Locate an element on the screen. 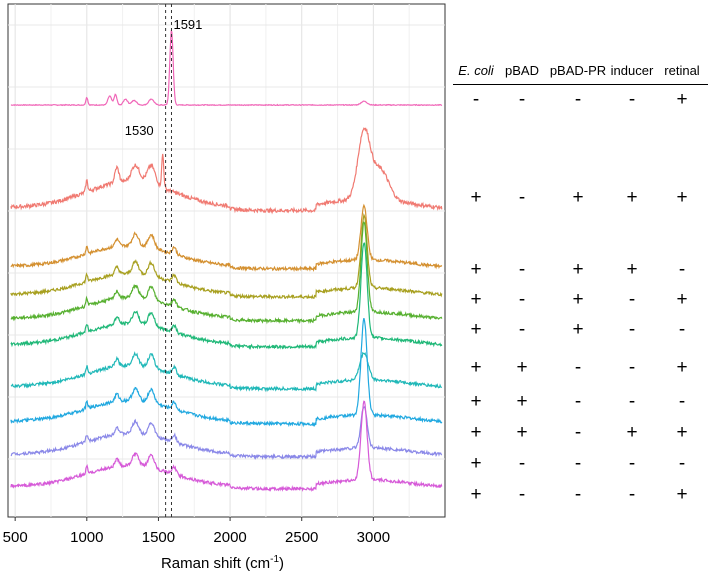 This screenshot has width=709, height=580. x-tick-label: 500 is located at coordinates (15, 537).